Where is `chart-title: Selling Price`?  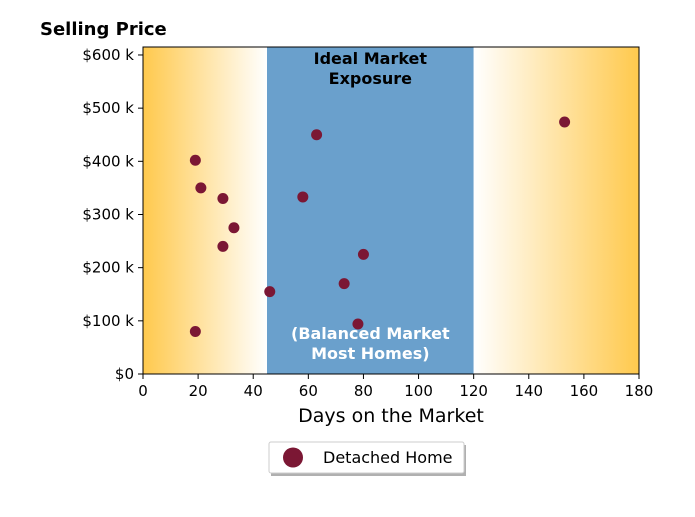
chart-title: Selling Price is located at coordinates (103, 29).